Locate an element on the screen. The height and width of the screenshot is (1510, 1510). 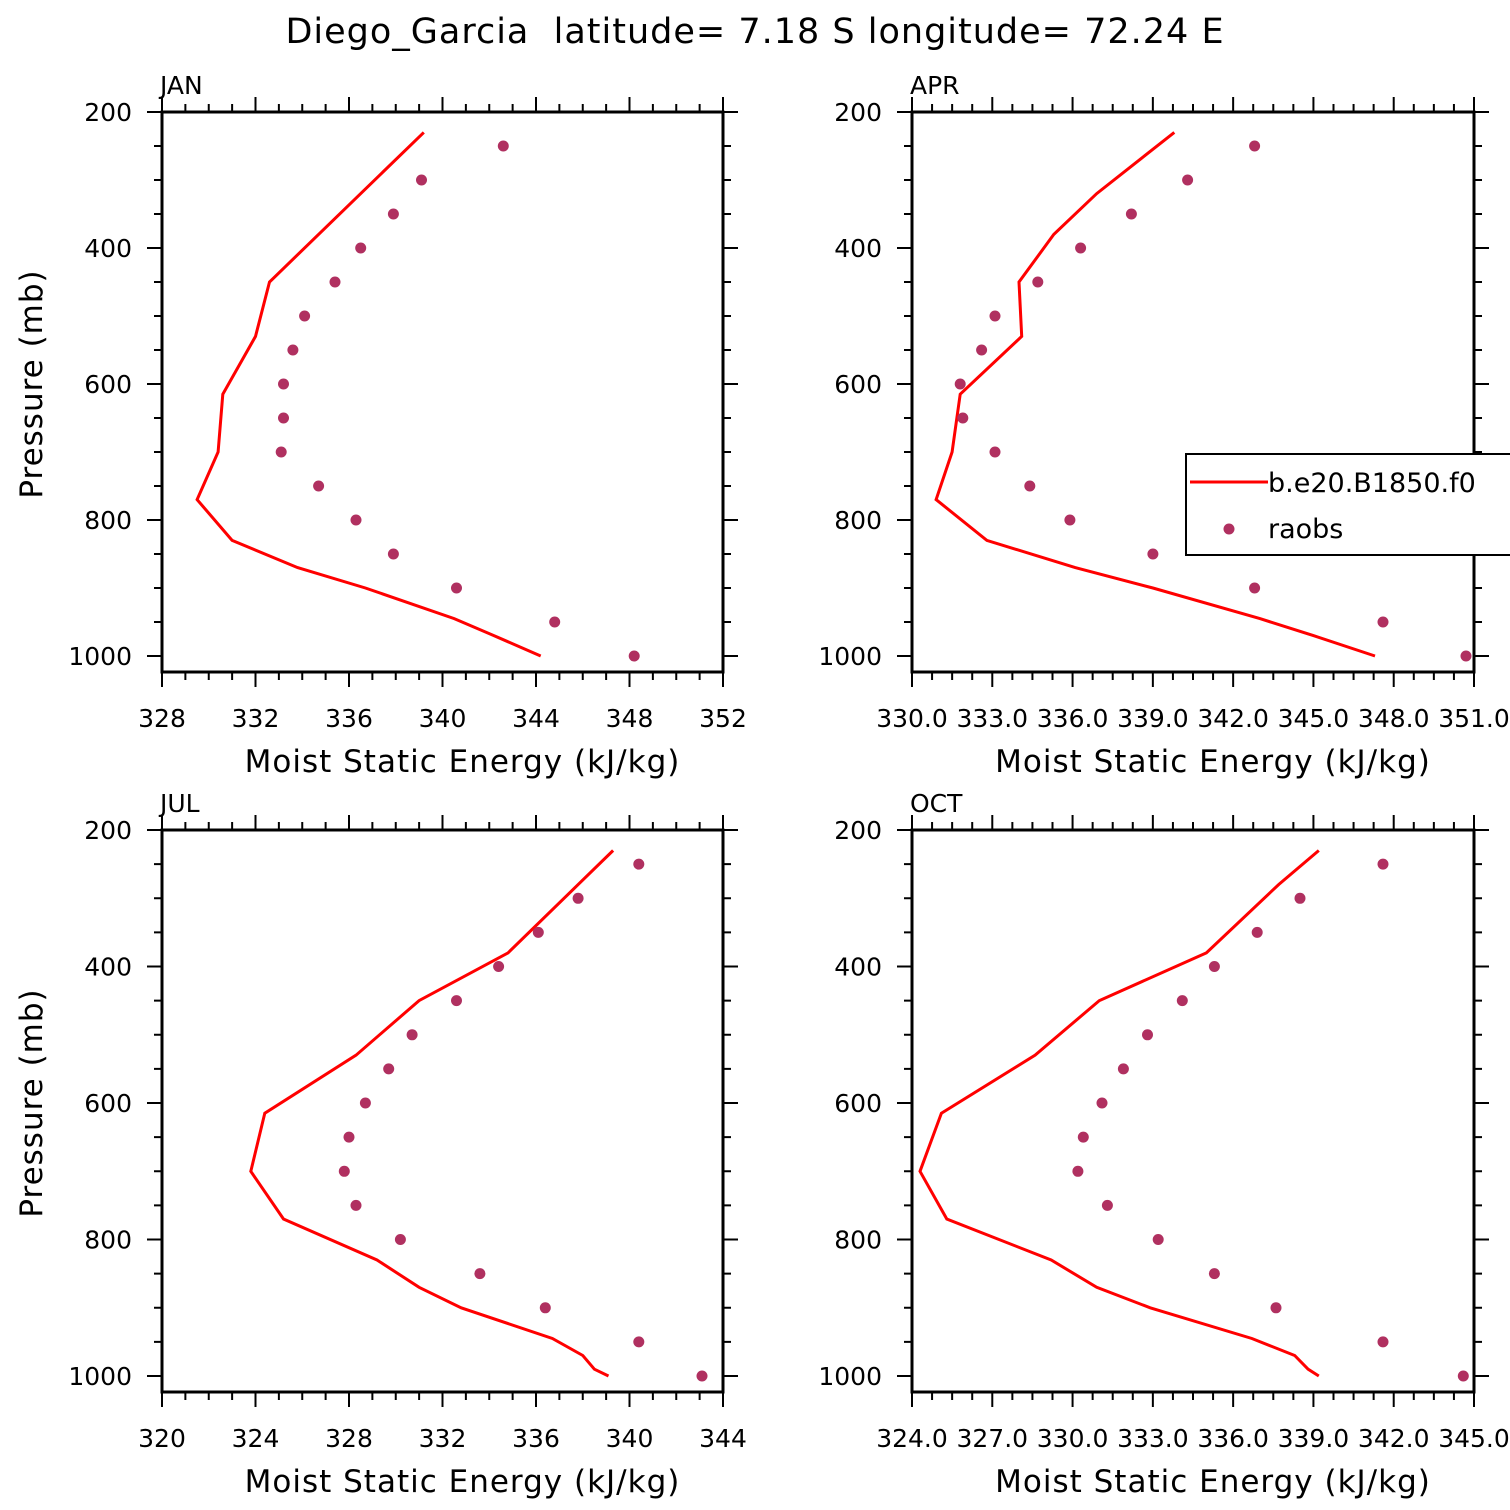
y-axis-title: Pressure (mb) is located at coordinates (32, 1102).